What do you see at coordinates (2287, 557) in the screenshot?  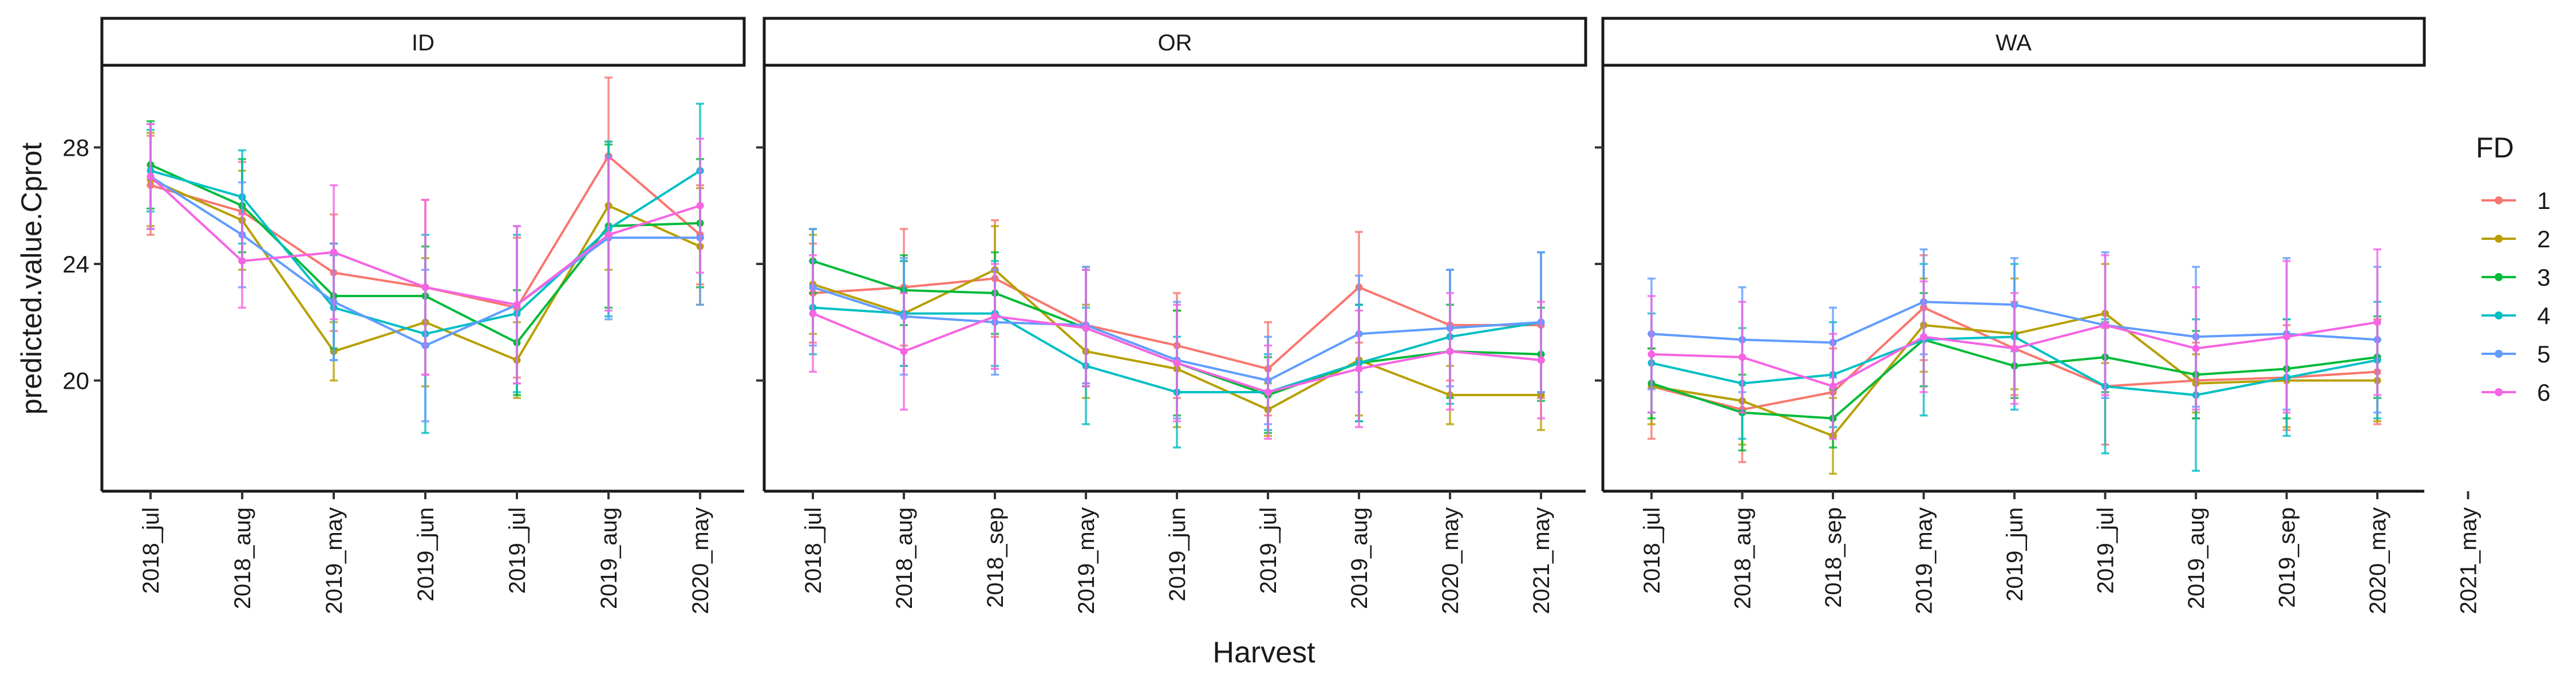 I see `x-tick-label: 2019_sep` at bounding box center [2287, 557].